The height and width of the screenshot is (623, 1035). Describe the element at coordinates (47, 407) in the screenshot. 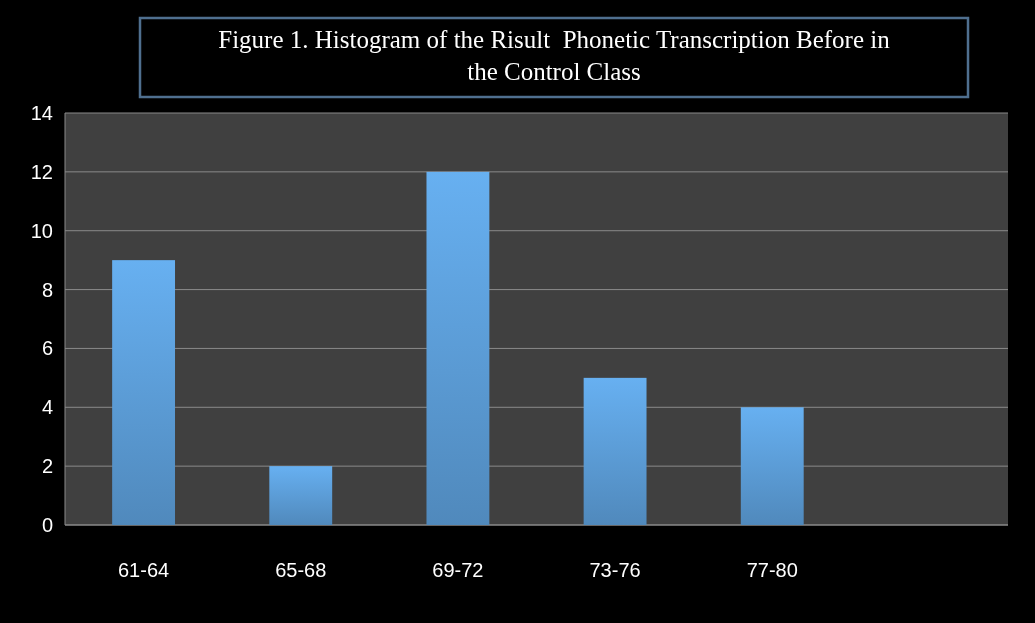

I see `y-tick-label: 4` at that location.